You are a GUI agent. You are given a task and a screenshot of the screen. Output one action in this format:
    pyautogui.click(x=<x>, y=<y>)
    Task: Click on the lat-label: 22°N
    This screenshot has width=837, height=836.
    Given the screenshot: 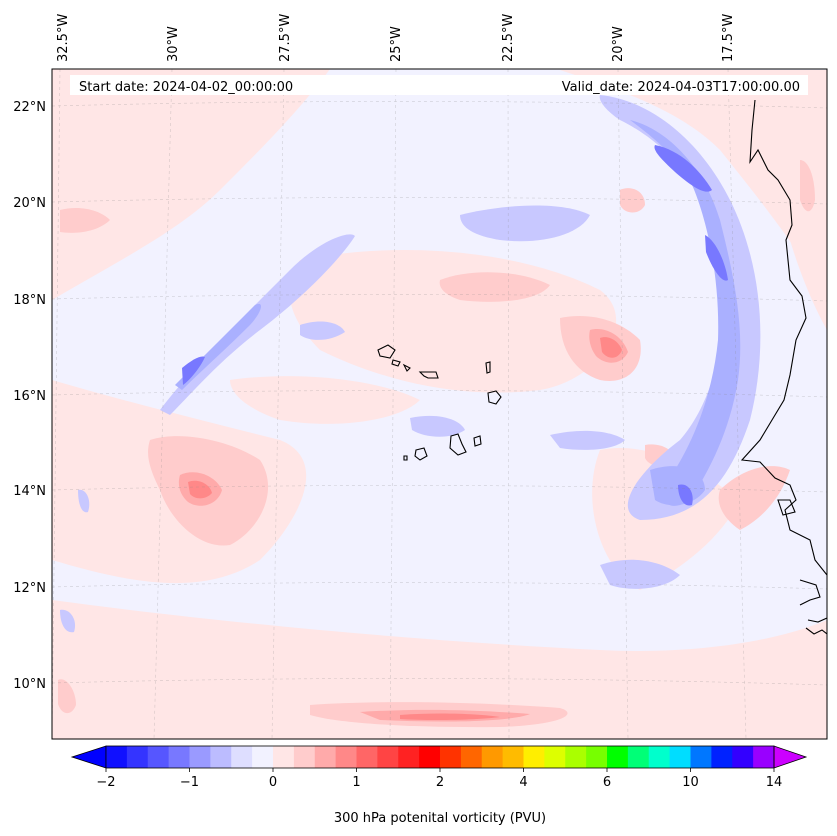 What is the action you would take?
    pyautogui.click(x=29, y=107)
    